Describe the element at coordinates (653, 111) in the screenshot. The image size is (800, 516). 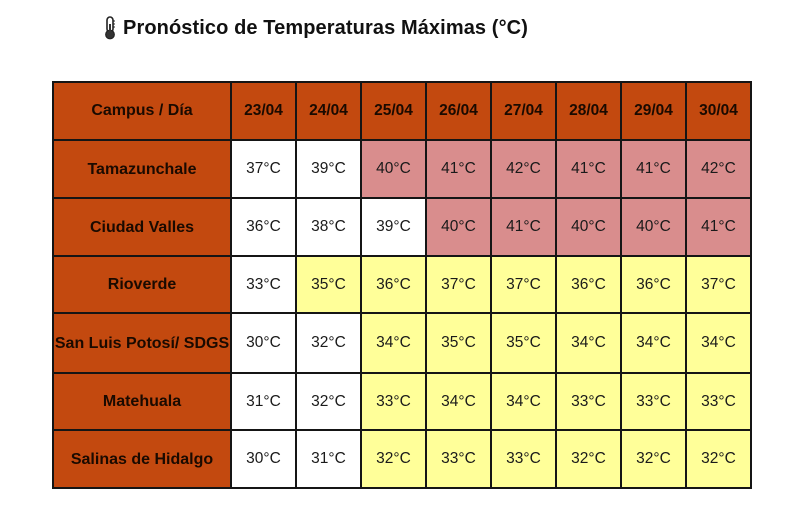
I see `date-header: 29/04` at that location.